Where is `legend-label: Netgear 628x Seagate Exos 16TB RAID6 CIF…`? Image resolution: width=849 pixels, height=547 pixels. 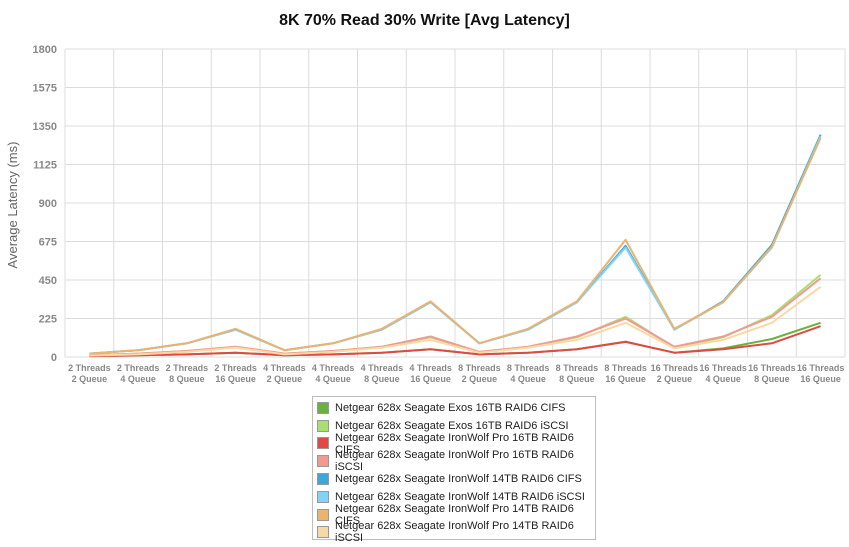 legend-label: Netgear 628x Seagate Exos 16TB RAID6 CIF… is located at coordinates (450, 407).